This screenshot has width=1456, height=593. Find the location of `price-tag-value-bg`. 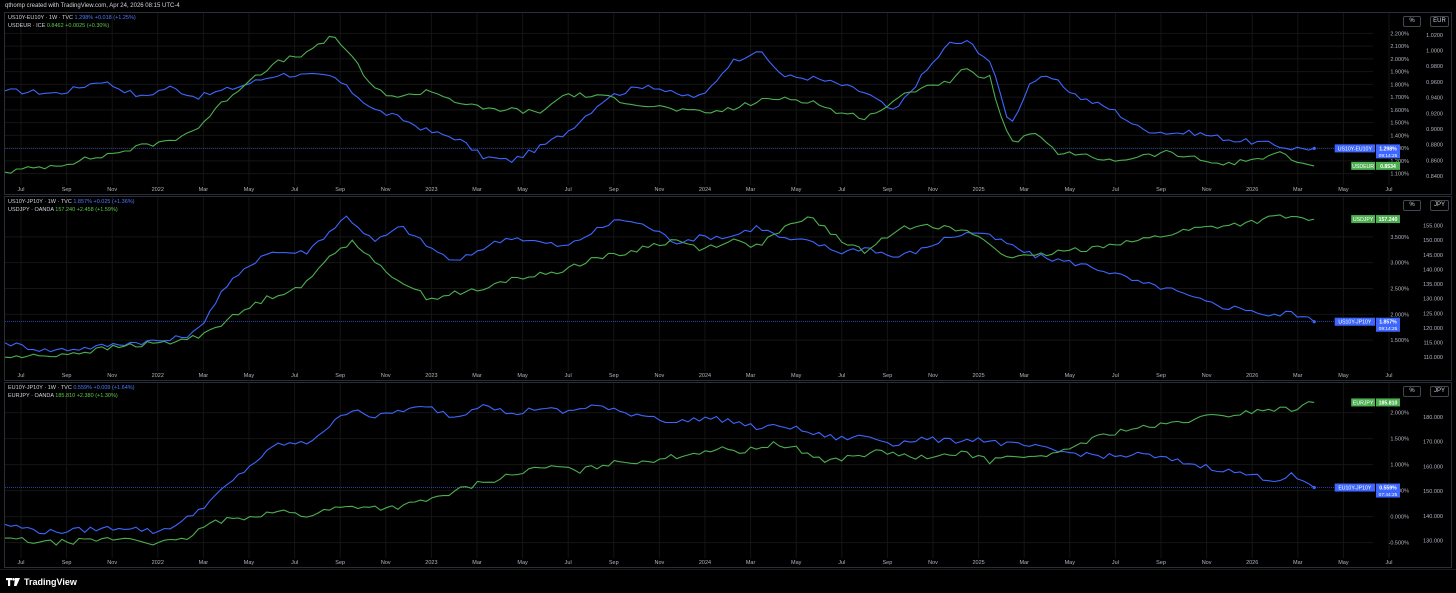

price-tag-value-bg is located at coordinates (1388, 402).